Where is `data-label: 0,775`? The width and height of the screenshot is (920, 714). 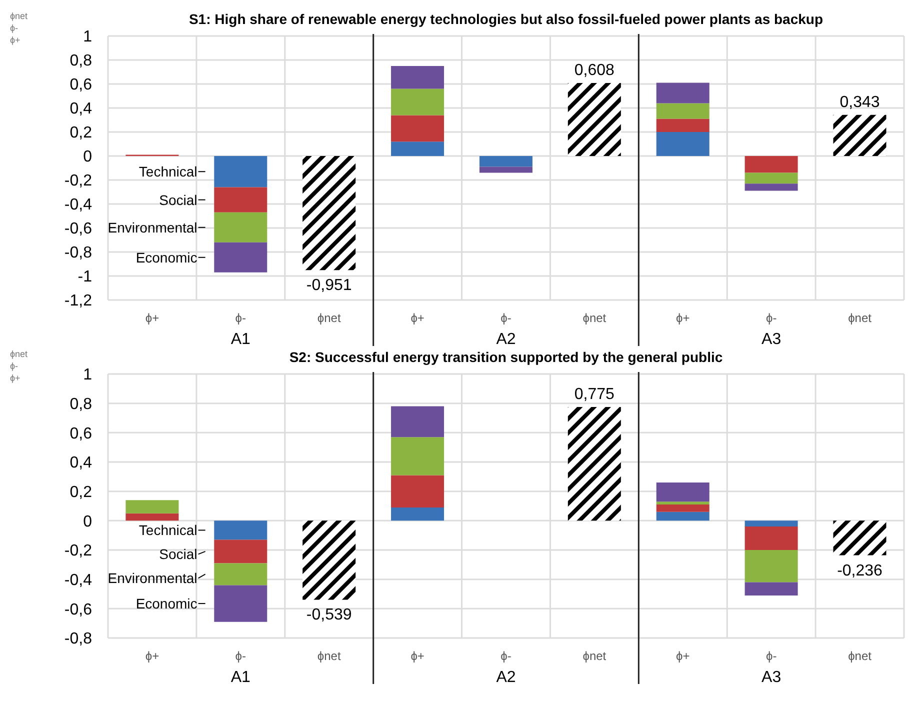 data-label: 0,775 is located at coordinates (594, 394).